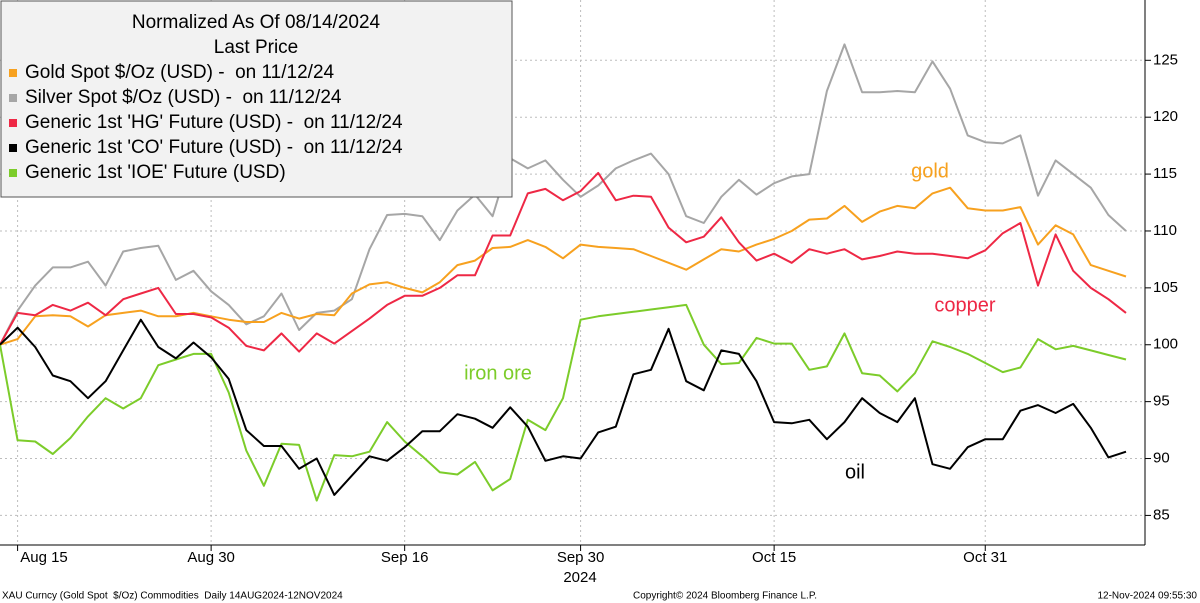 This screenshot has width=1200, height=603. I want to click on y-tick-label: 115, so click(1165, 173).